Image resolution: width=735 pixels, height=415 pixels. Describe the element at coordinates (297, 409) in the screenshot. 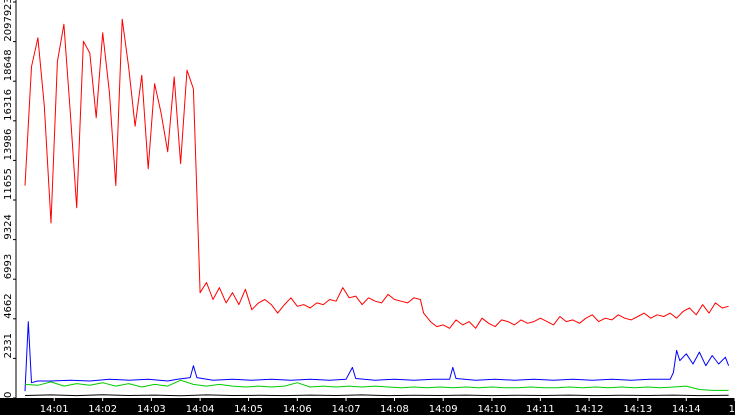

I see `x-tick-label: 14:06` at that location.